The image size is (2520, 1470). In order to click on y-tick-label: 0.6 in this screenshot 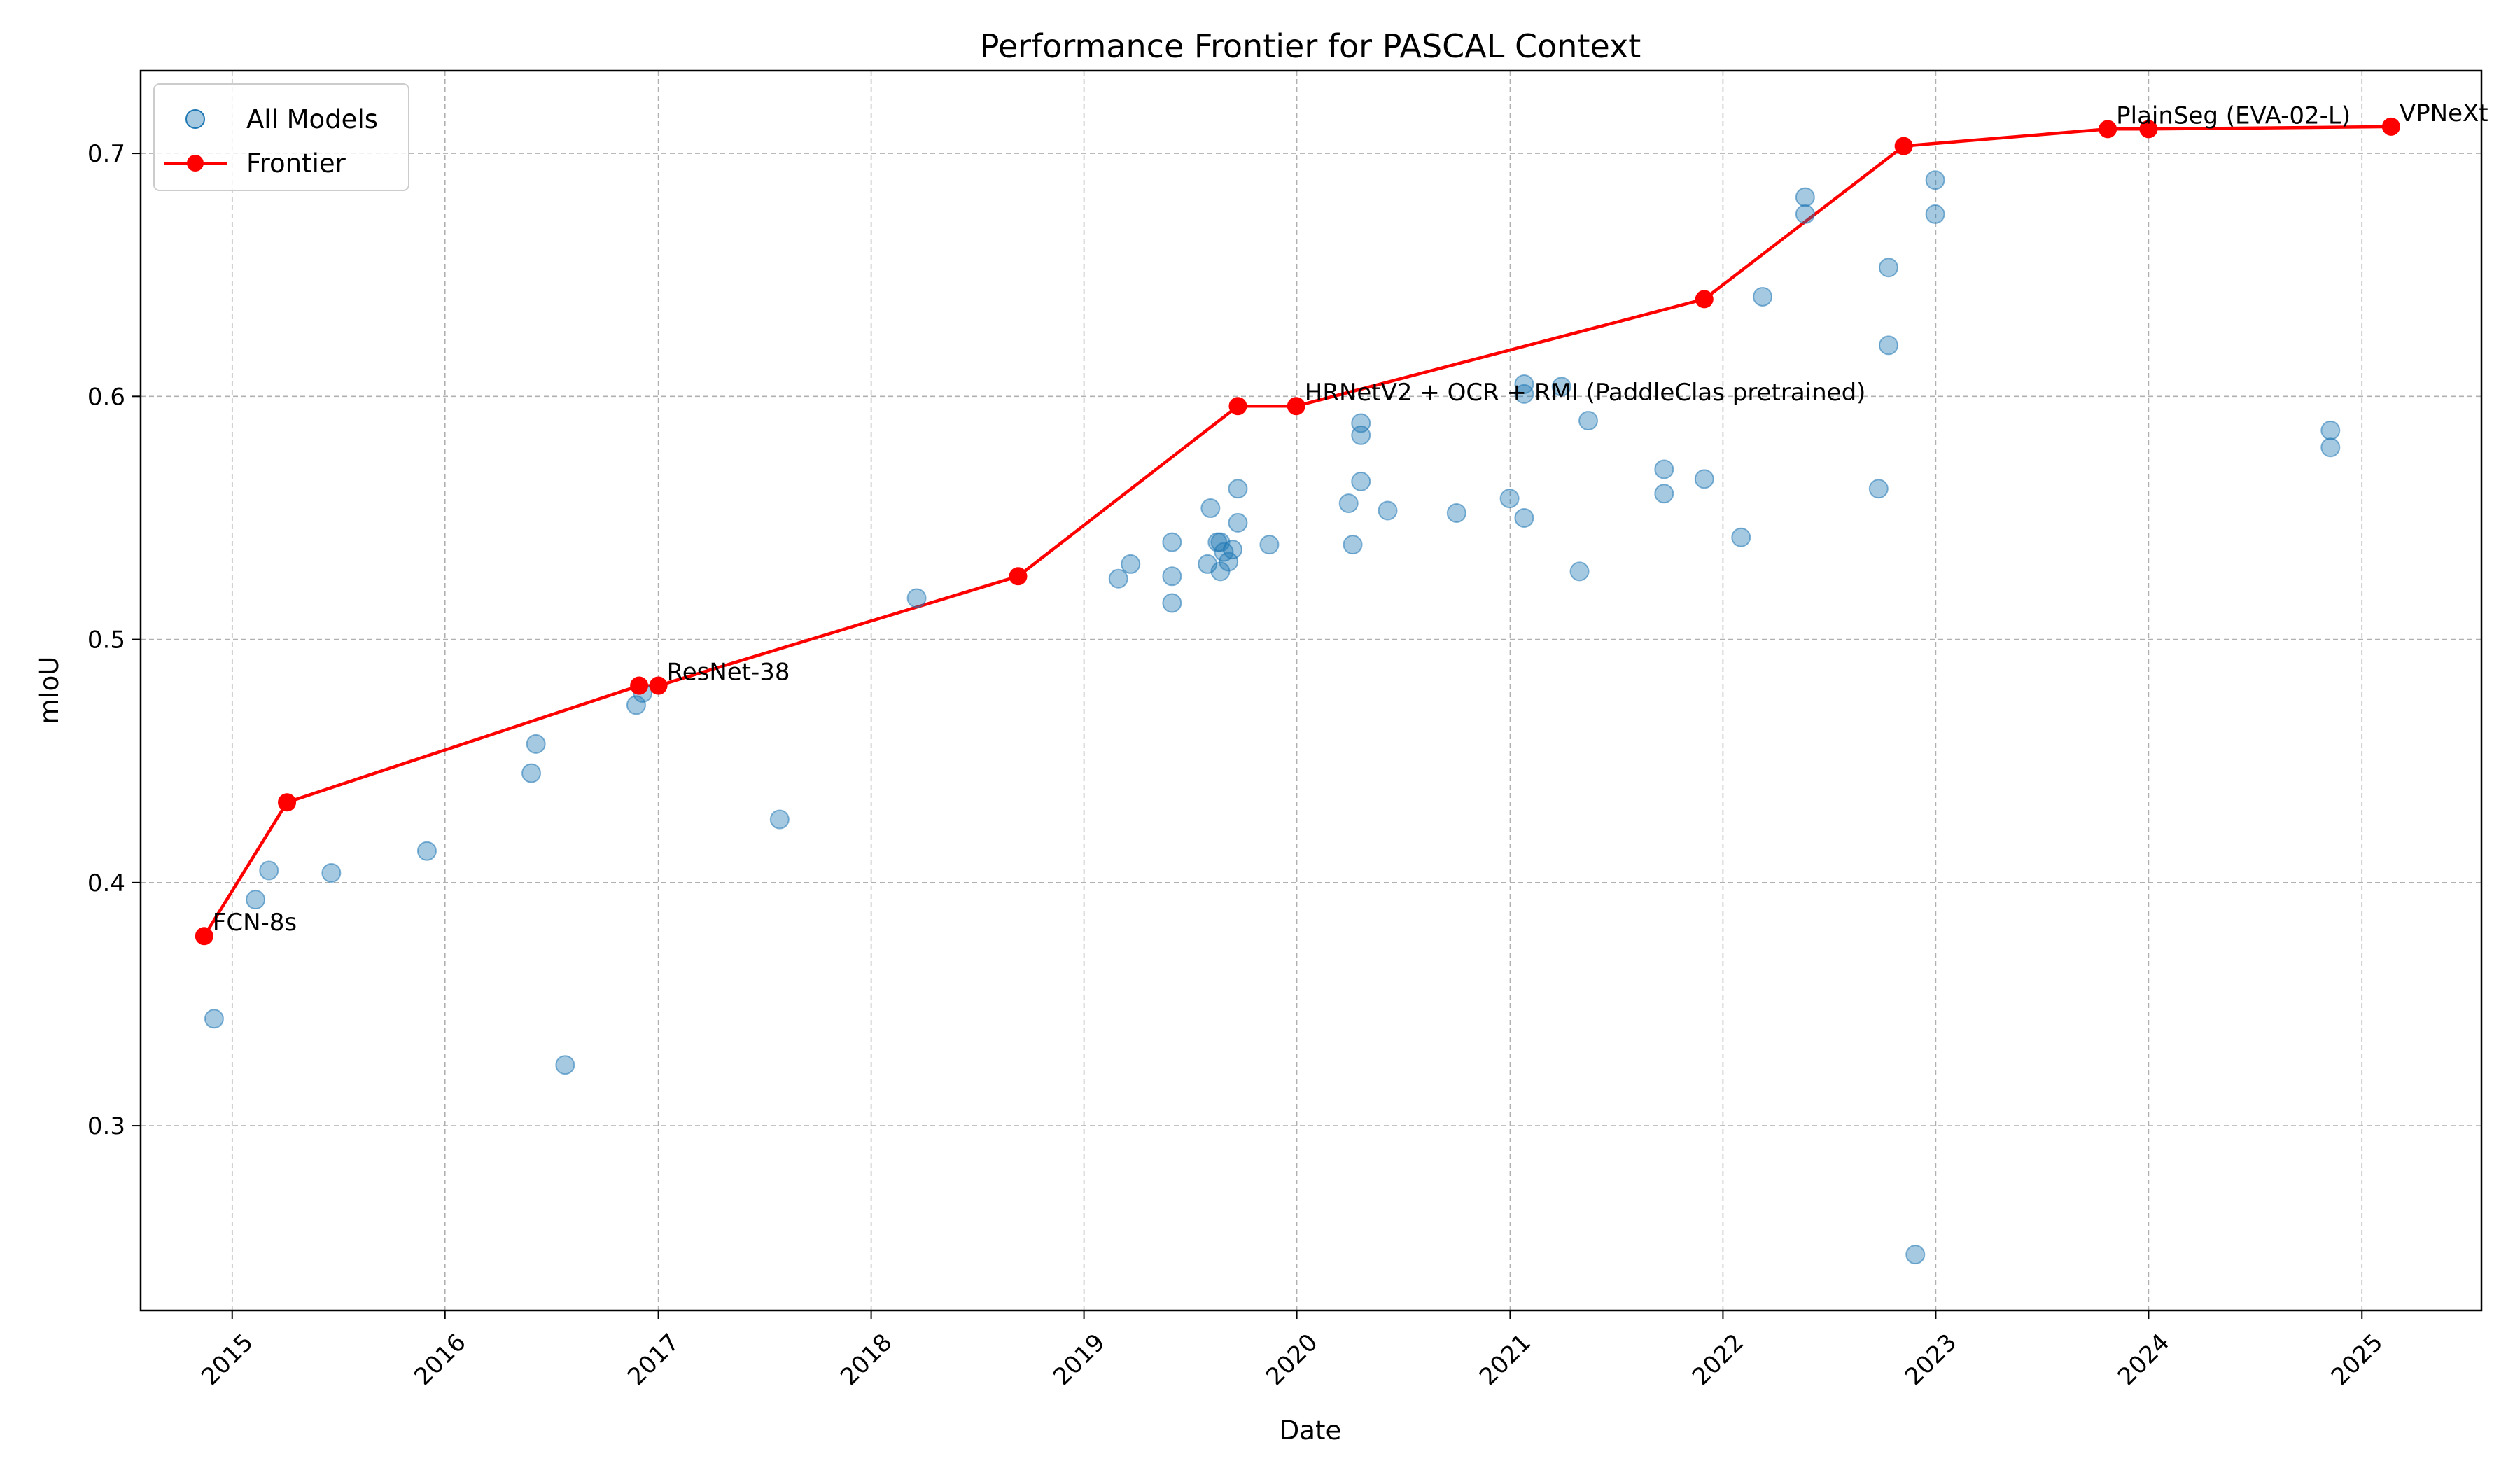, I will do `click(106, 397)`.